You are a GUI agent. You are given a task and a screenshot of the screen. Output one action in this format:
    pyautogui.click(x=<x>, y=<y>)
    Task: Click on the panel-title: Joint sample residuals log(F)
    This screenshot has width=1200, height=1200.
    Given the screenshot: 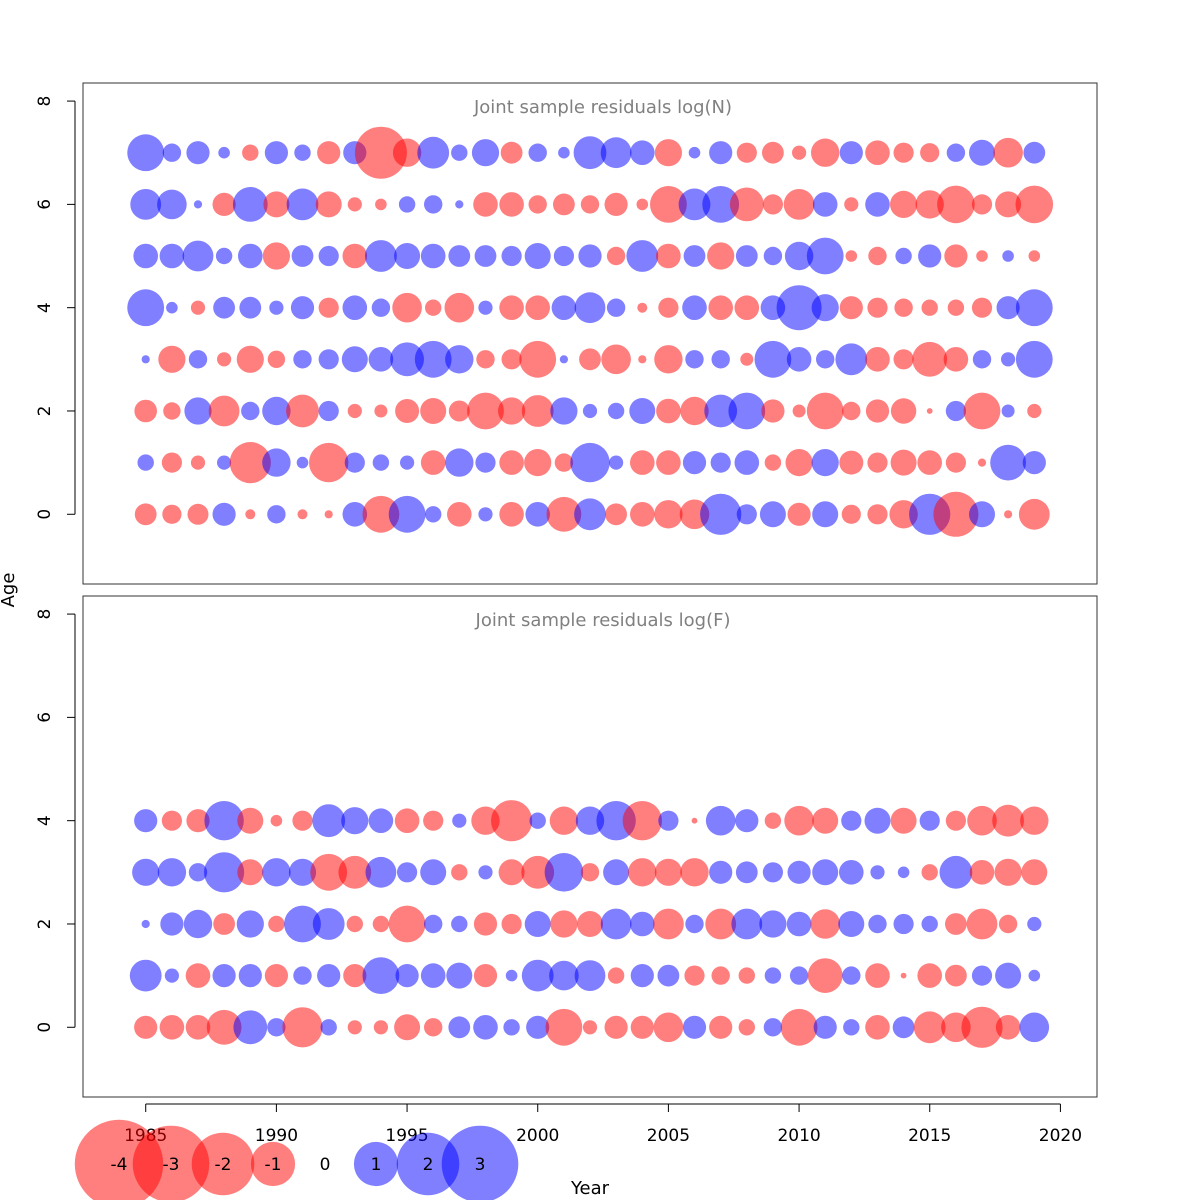 What is the action you would take?
    pyautogui.click(x=603, y=620)
    